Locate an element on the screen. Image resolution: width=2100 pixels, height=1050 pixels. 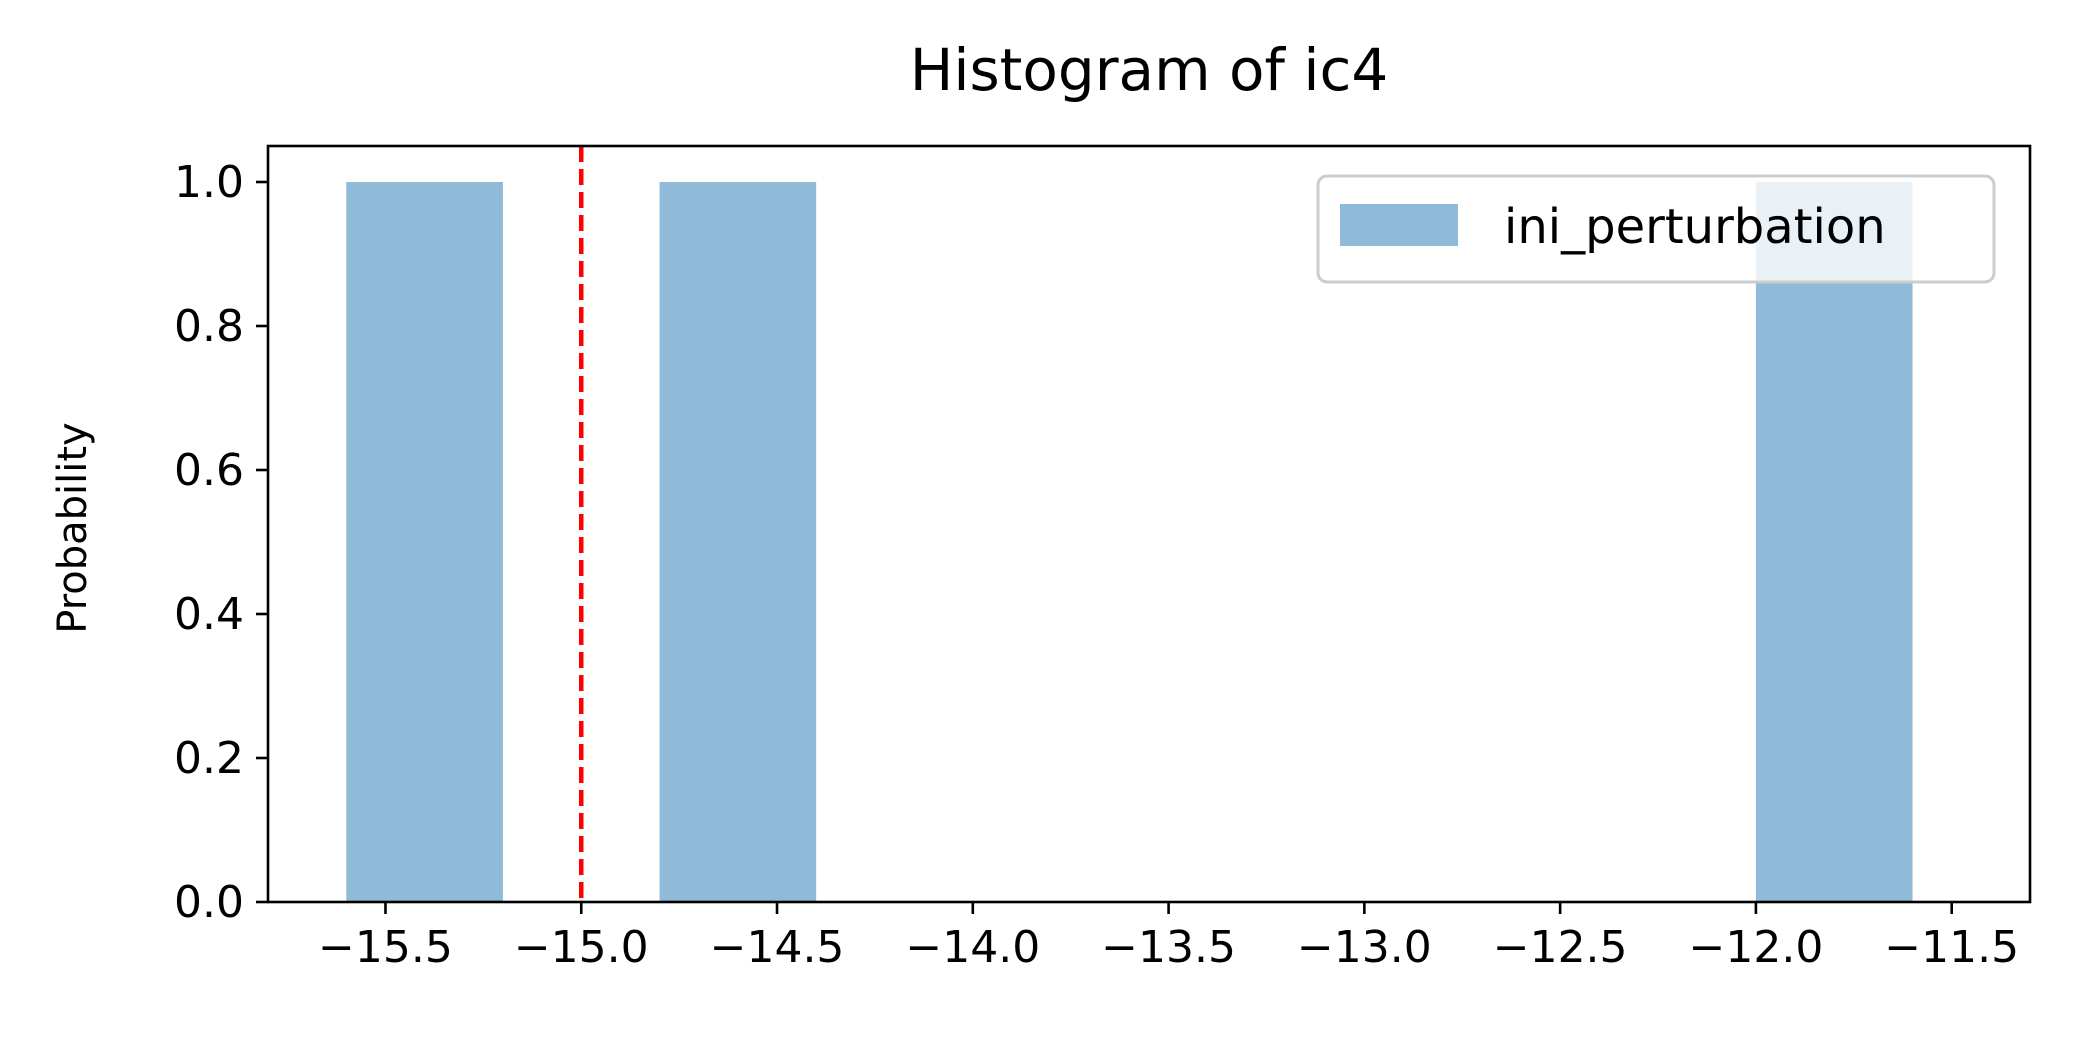
y-tick-label: 0.4 is located at coordinates (209, 614).